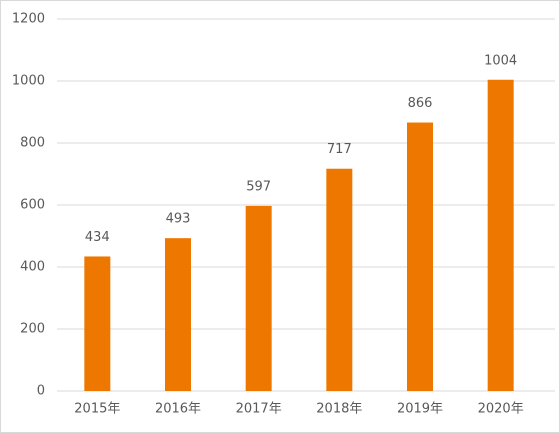 This screenshot has width=560, height=433. What do you see at coordinates (339, 409) in the screenshot?
I see `x-tick-label: 2018年` at bounding box center [339, 409].